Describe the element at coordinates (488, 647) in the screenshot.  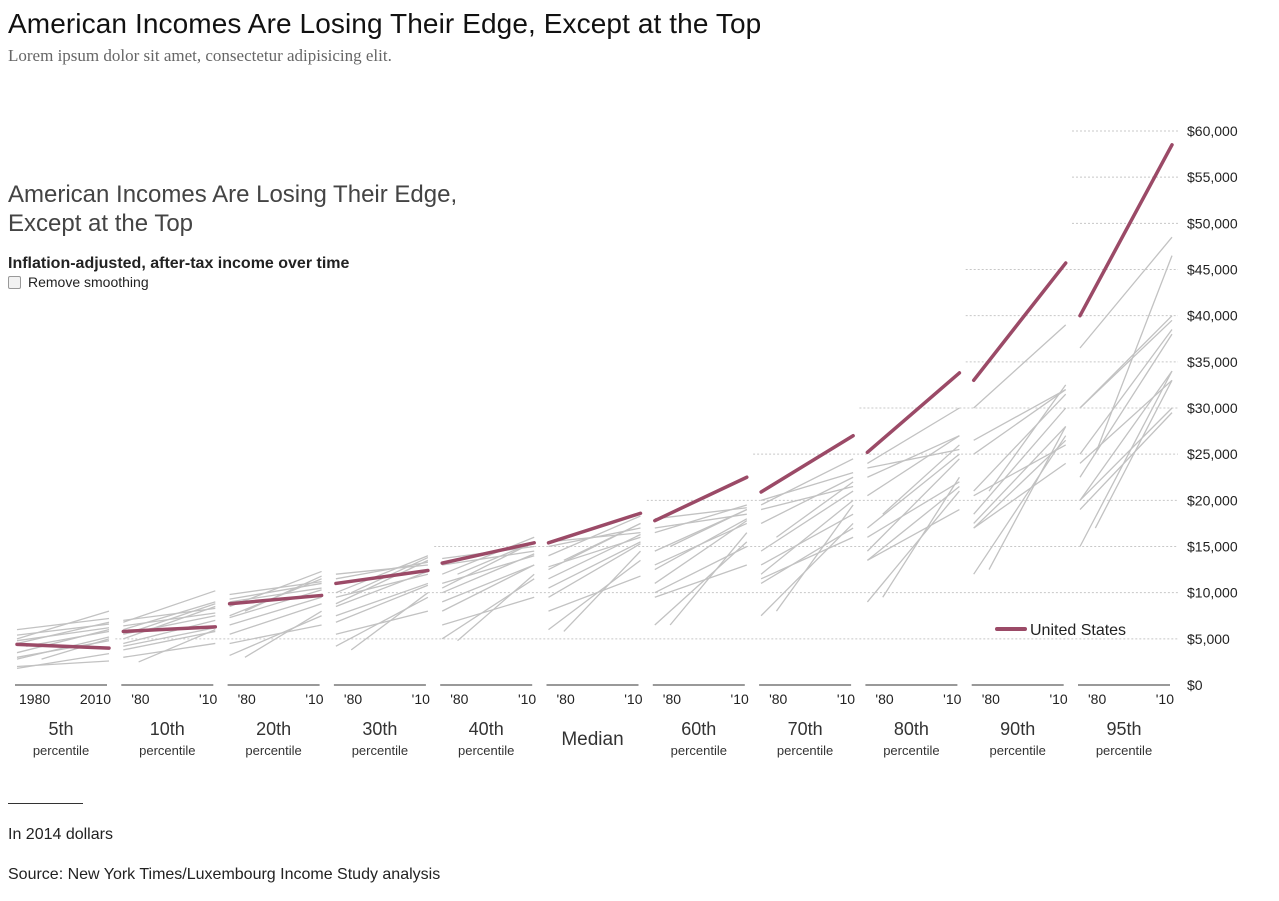
I see `panel-40th: '80 '10 40th percentile` at that location.